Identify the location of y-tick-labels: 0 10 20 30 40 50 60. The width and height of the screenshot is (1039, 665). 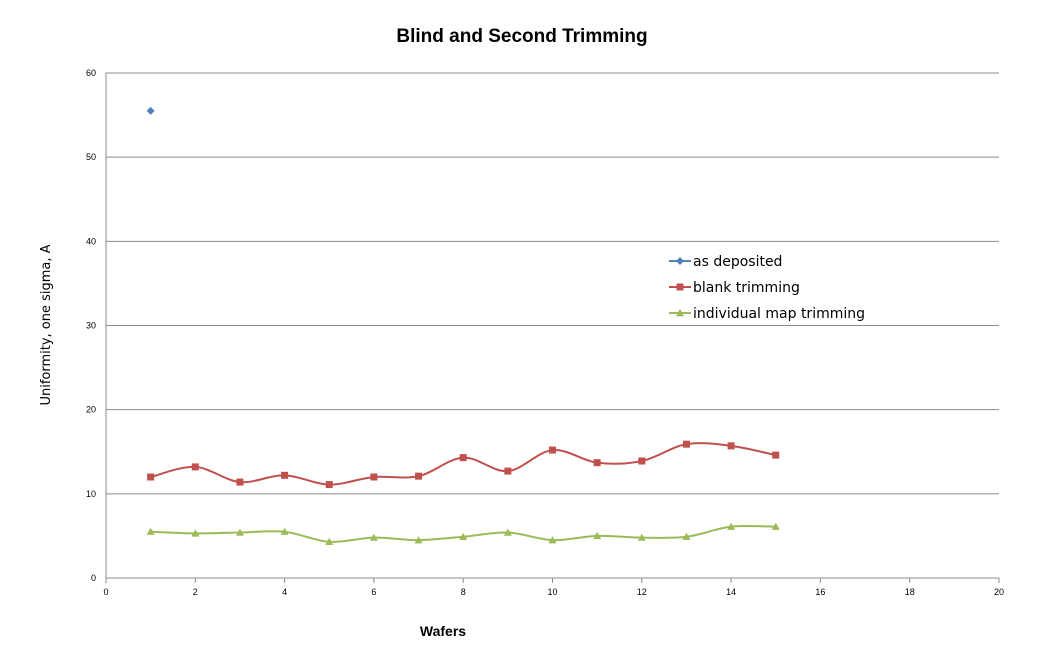
(91, 325).